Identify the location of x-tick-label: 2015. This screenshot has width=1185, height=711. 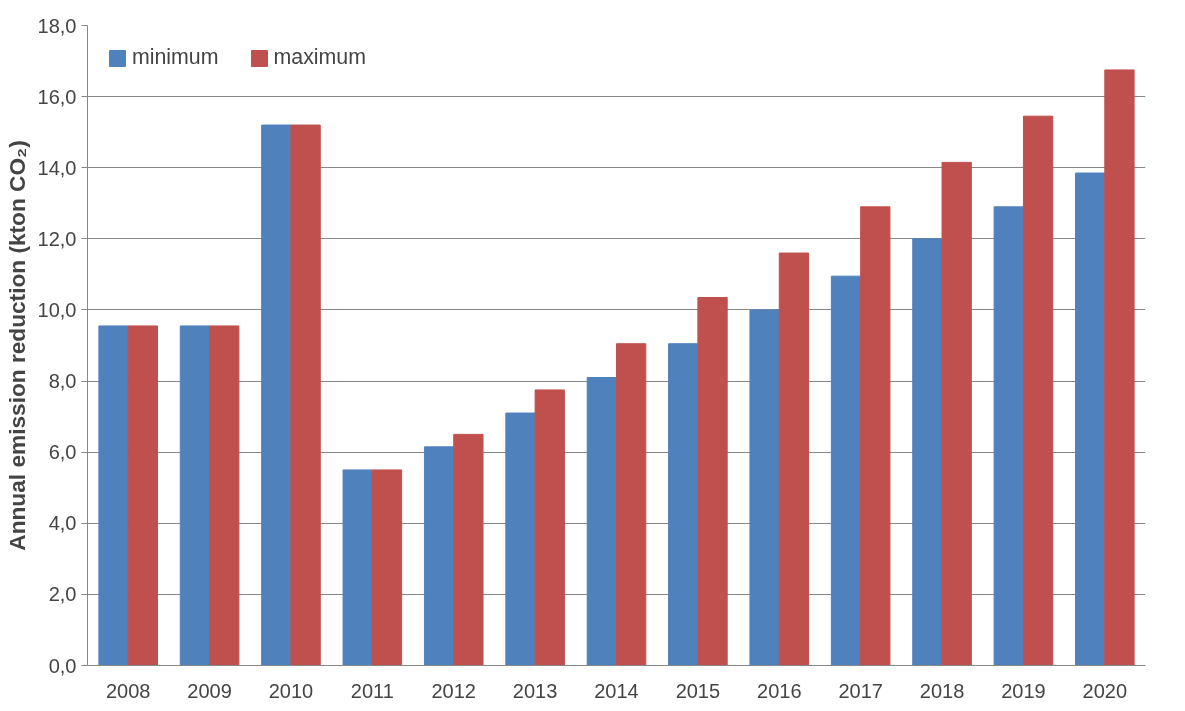
(698, 690).